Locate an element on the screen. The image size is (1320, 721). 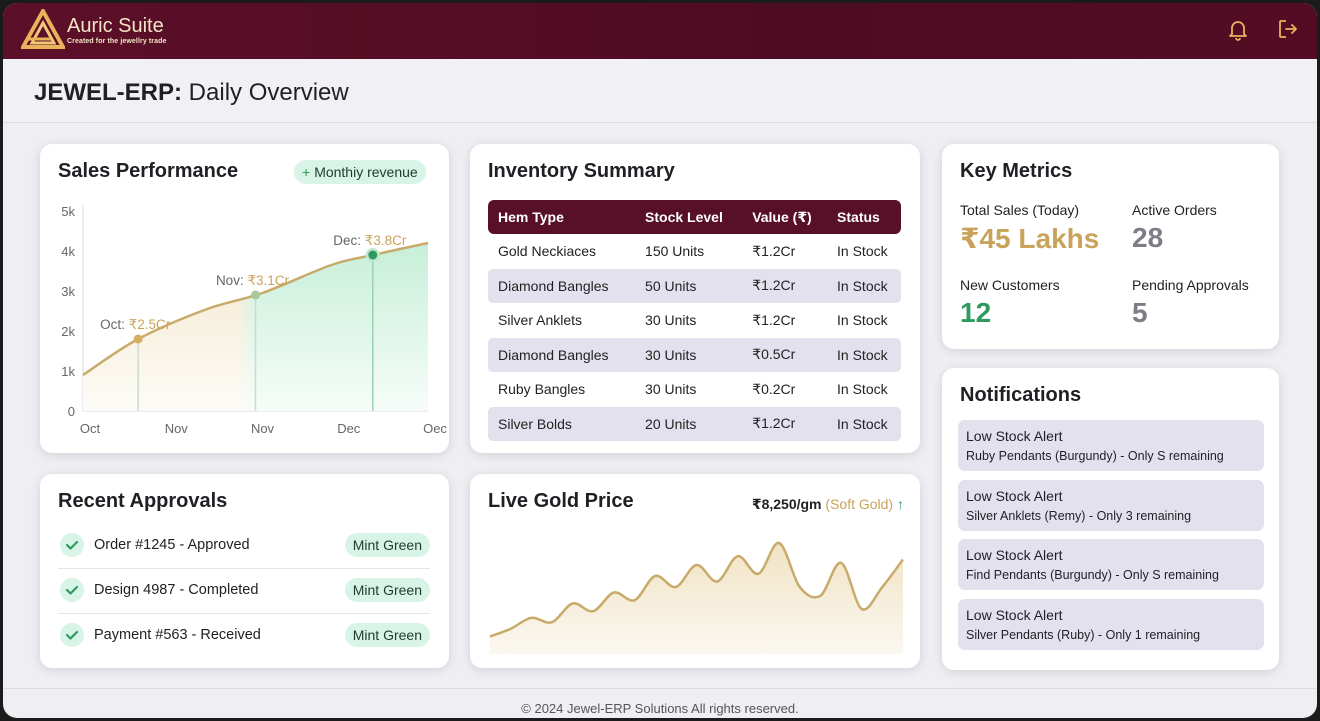
annotation-label: Nov: ₹3.1Cr is located at coordinates (253, 280).